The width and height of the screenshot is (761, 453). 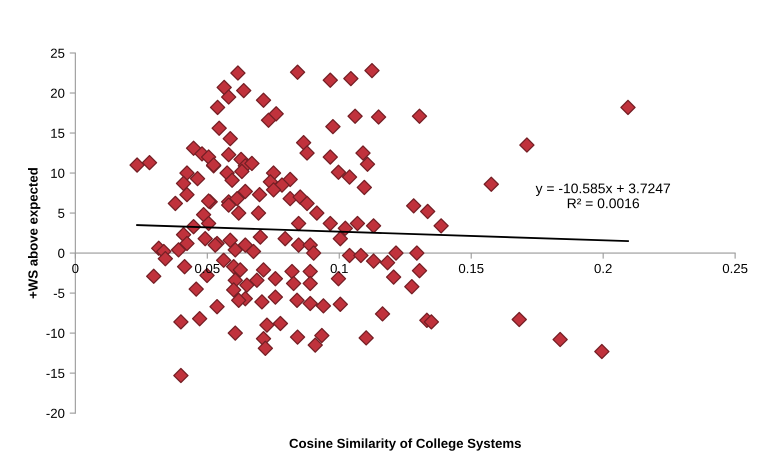 I want to click on y-tick-label: -20, so click(x=55, y=413).